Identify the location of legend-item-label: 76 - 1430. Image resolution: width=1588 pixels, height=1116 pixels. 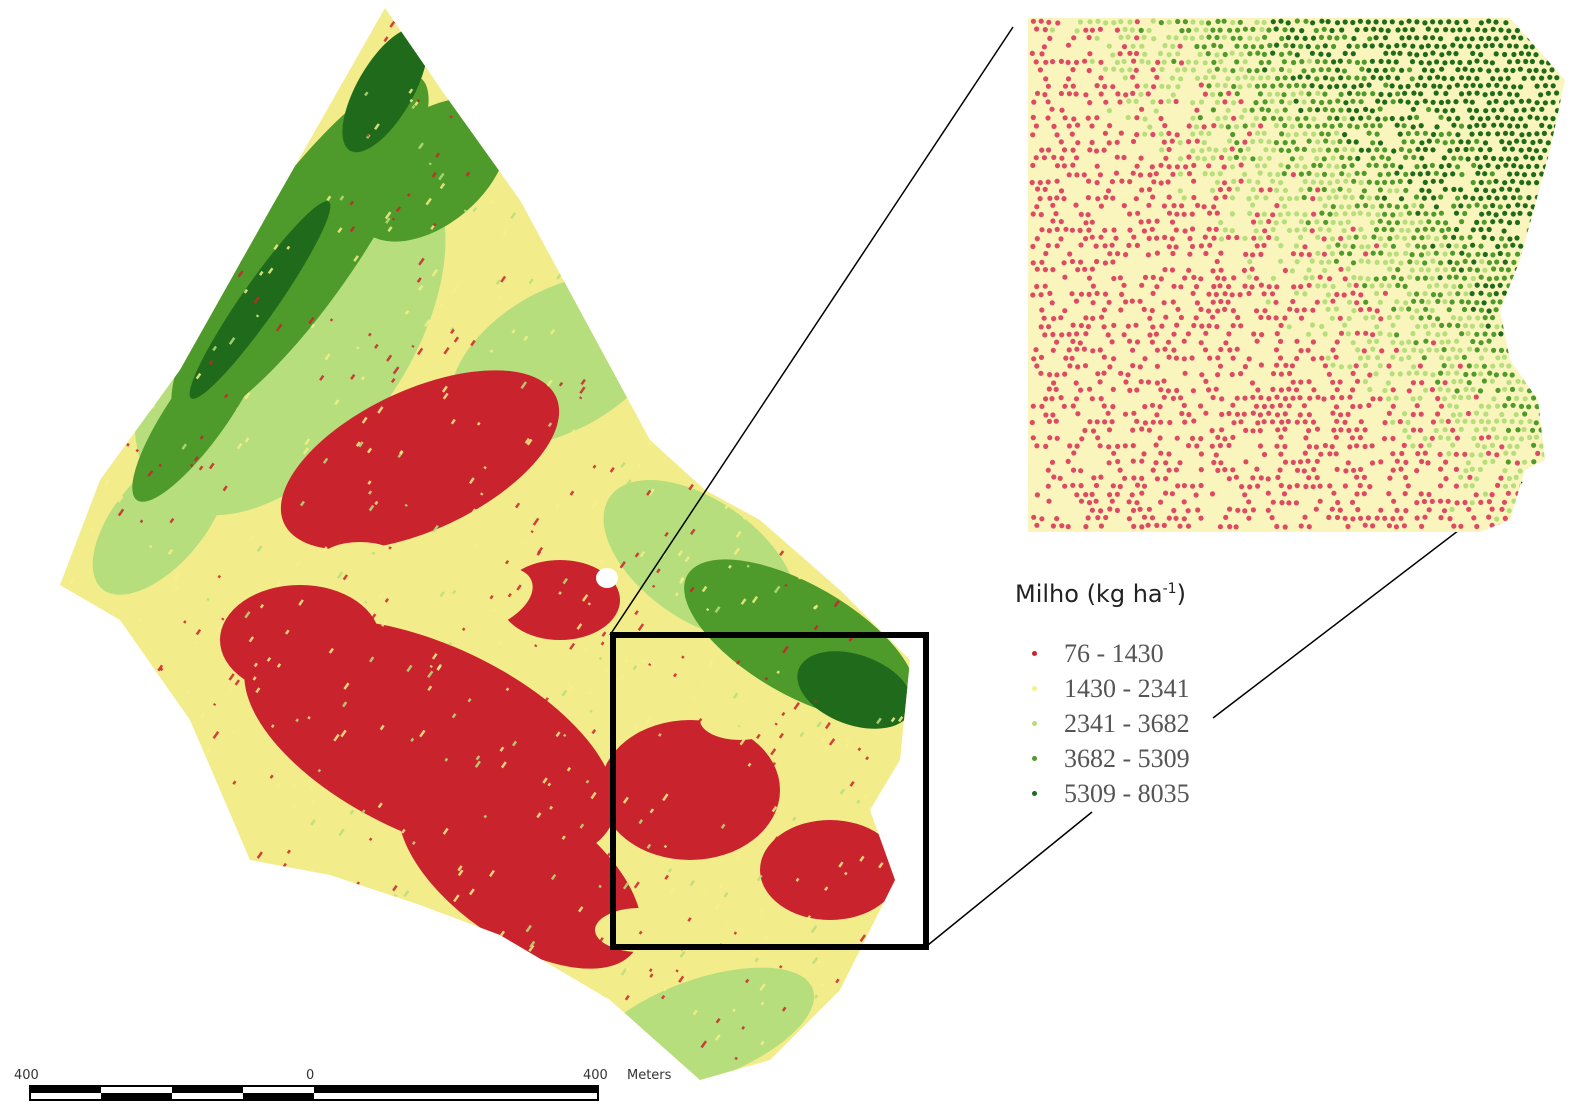
(1114, 653).